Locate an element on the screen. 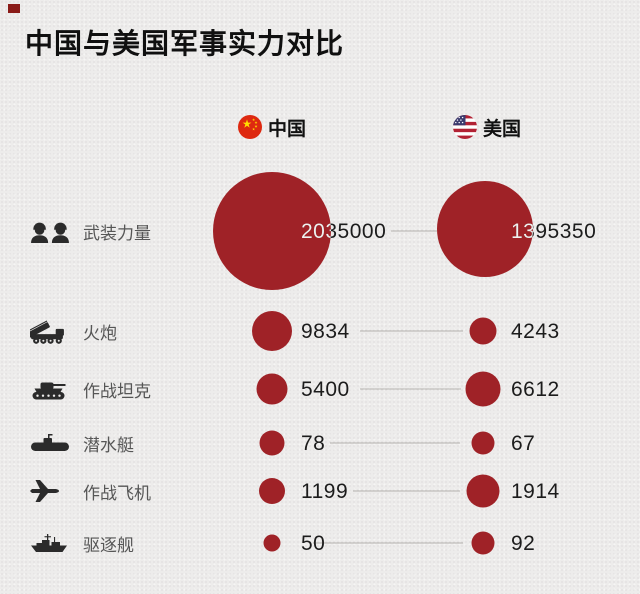 This screenshot has height=594, width=640. chart-row-artillery: 火炮 9834 9834 4243 4243 is located at coordinates (320, 331).